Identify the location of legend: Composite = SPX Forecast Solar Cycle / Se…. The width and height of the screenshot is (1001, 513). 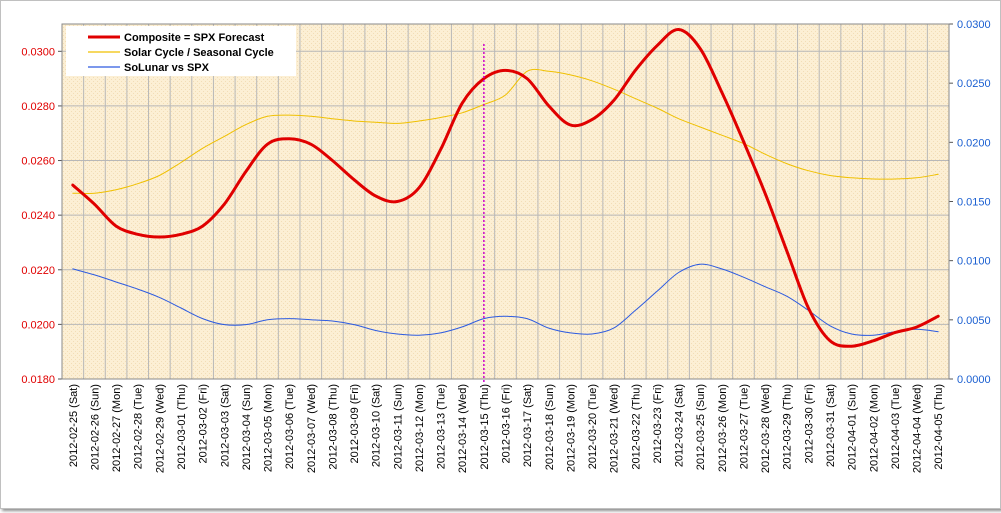
(181, 51).